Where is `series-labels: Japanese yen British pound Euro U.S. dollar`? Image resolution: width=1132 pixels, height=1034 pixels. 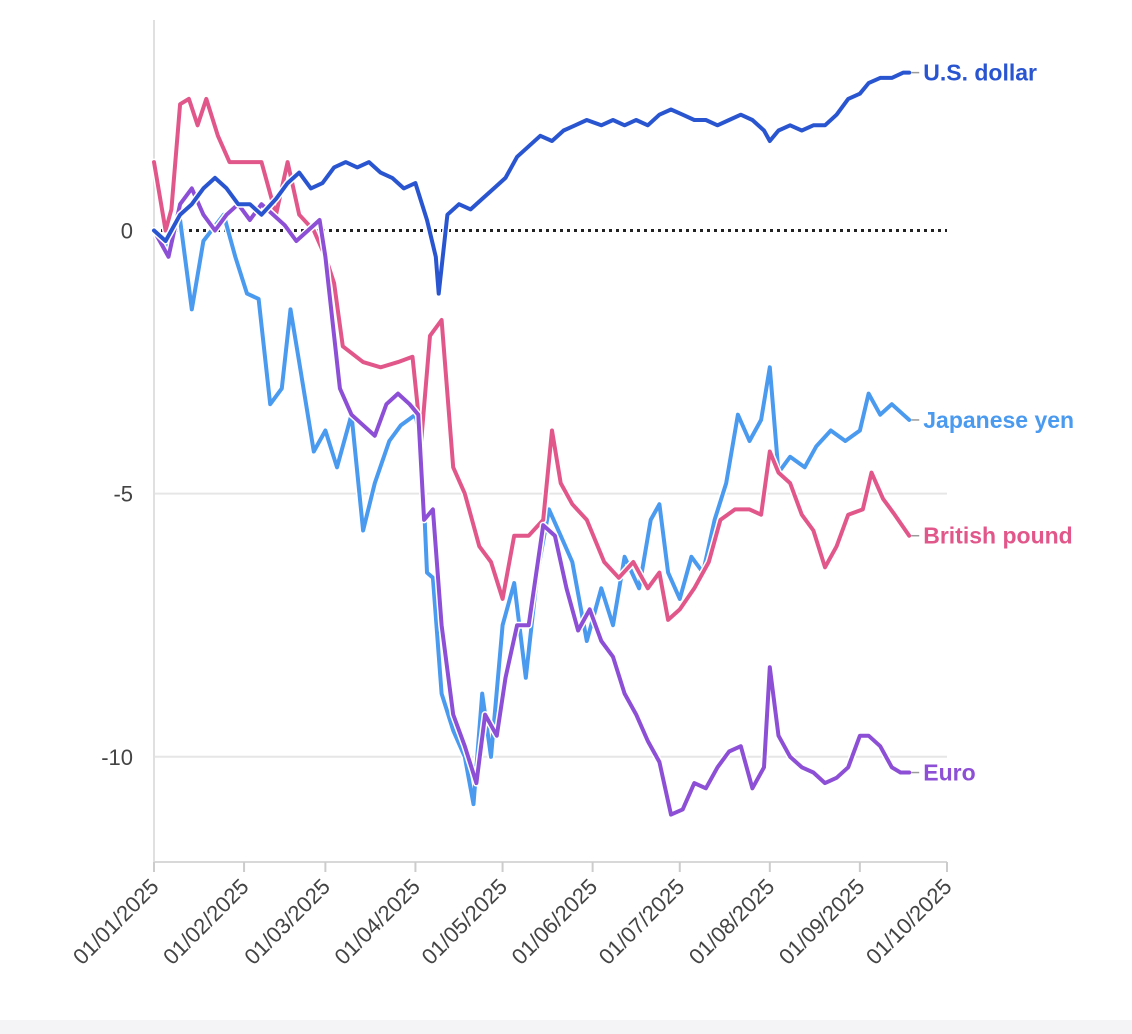 series-labels: Japanese yen British pound Euro U.S. dollar is located at coordinates (992, 423).